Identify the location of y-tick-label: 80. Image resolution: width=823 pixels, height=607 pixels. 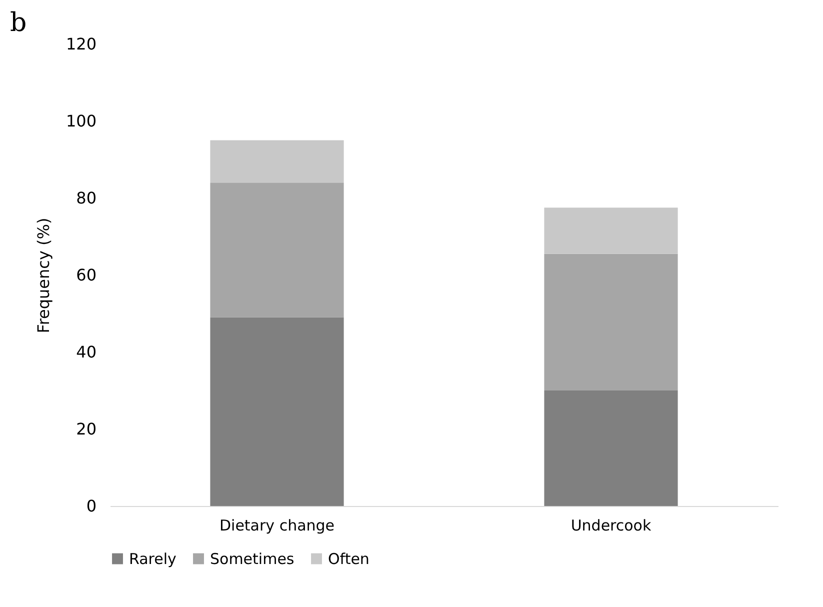
(86, 198).